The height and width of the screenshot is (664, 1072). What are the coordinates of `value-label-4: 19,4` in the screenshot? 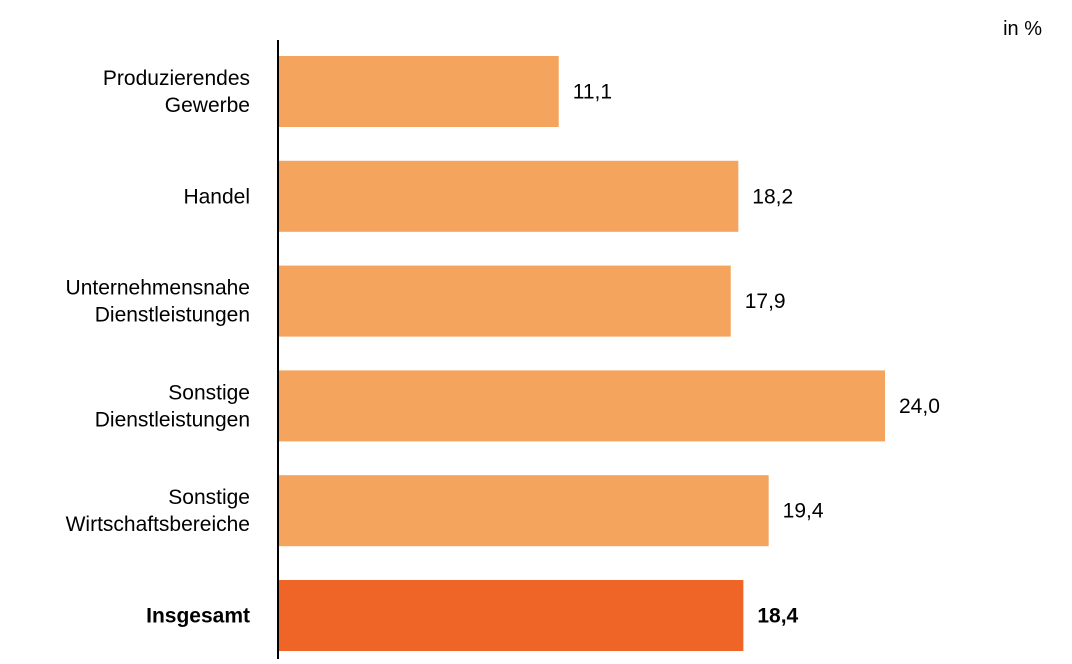 It's located at (803, 511).